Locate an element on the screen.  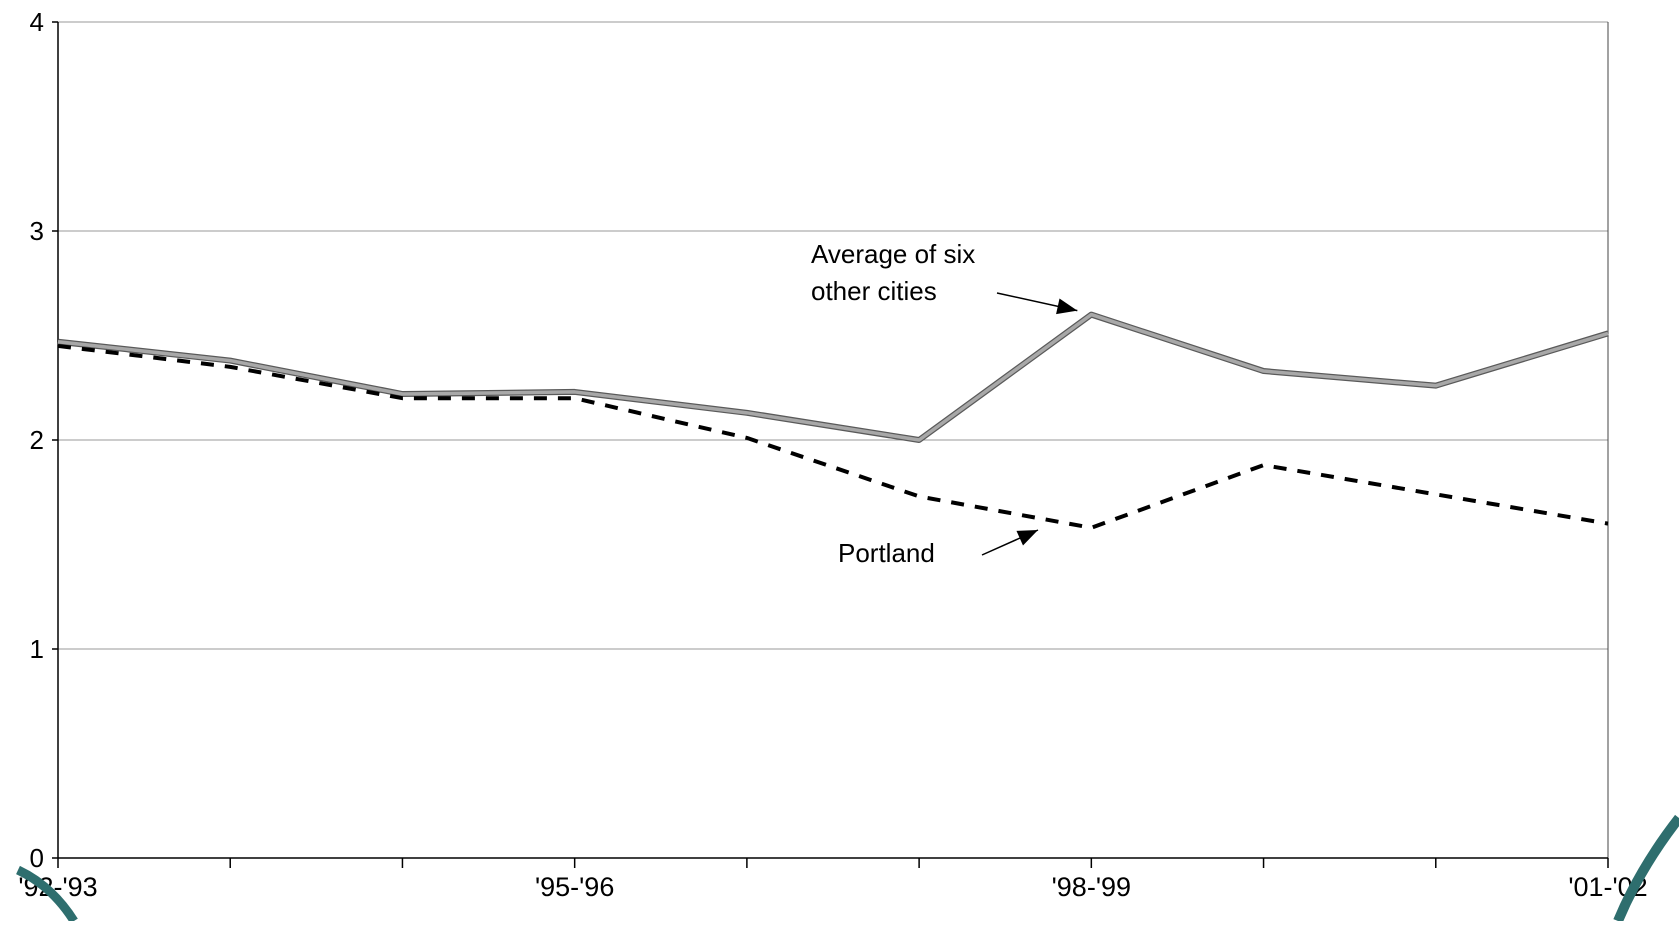
y-tick-label: 1 is located at coordinates (37, 649).